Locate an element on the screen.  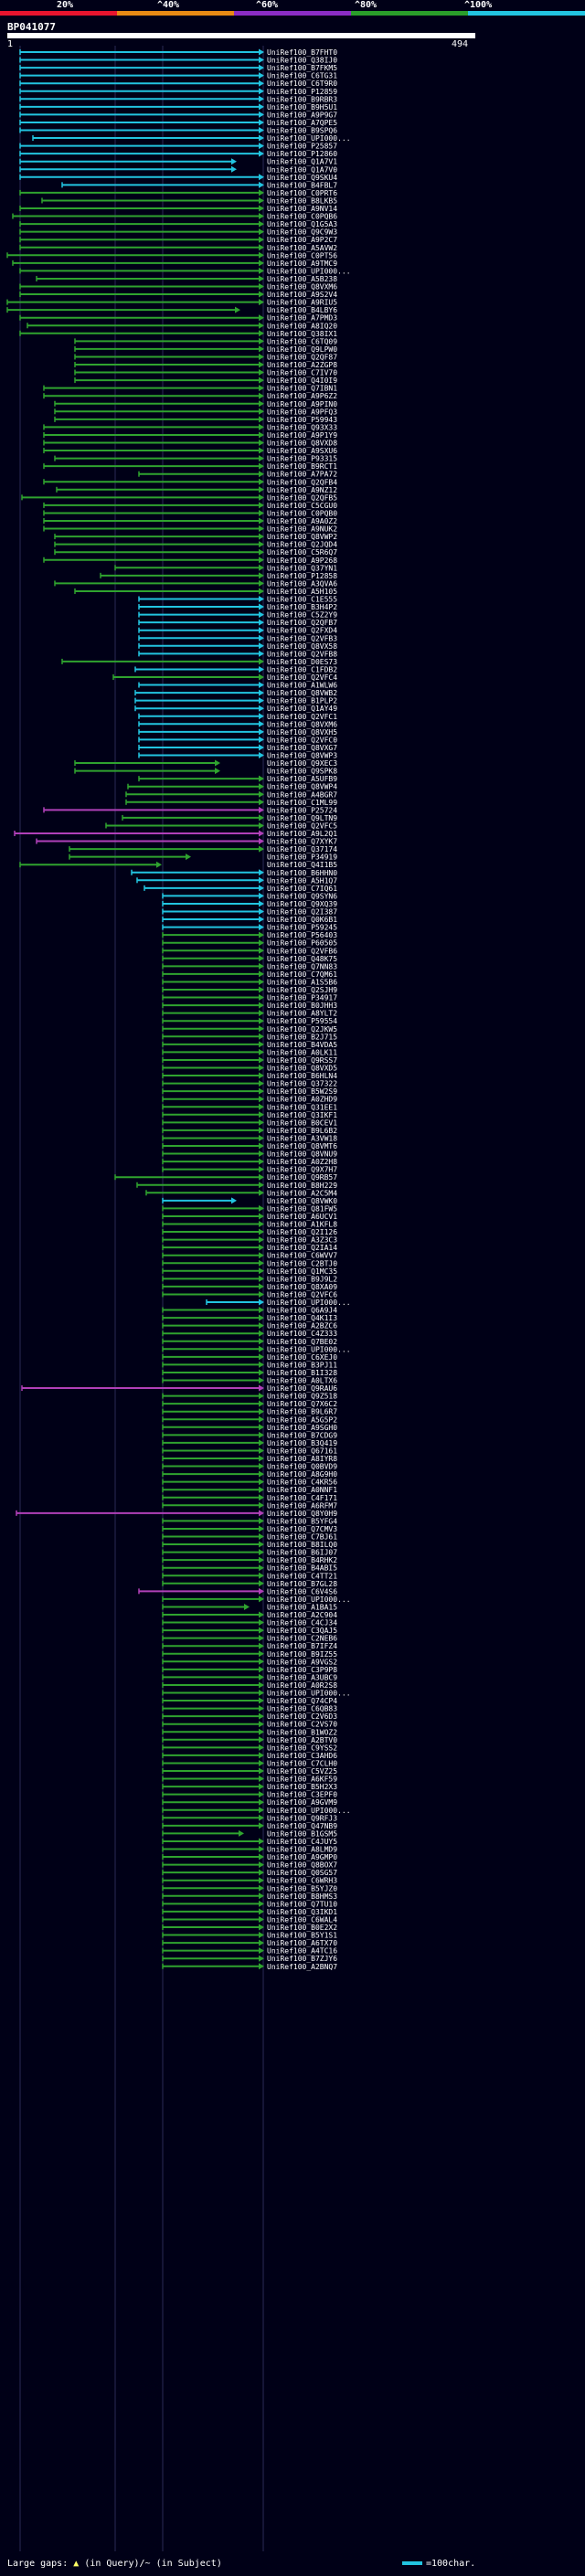
hit-197: UniRef100_C6V4S6 is located at coordinates (238, 1591).